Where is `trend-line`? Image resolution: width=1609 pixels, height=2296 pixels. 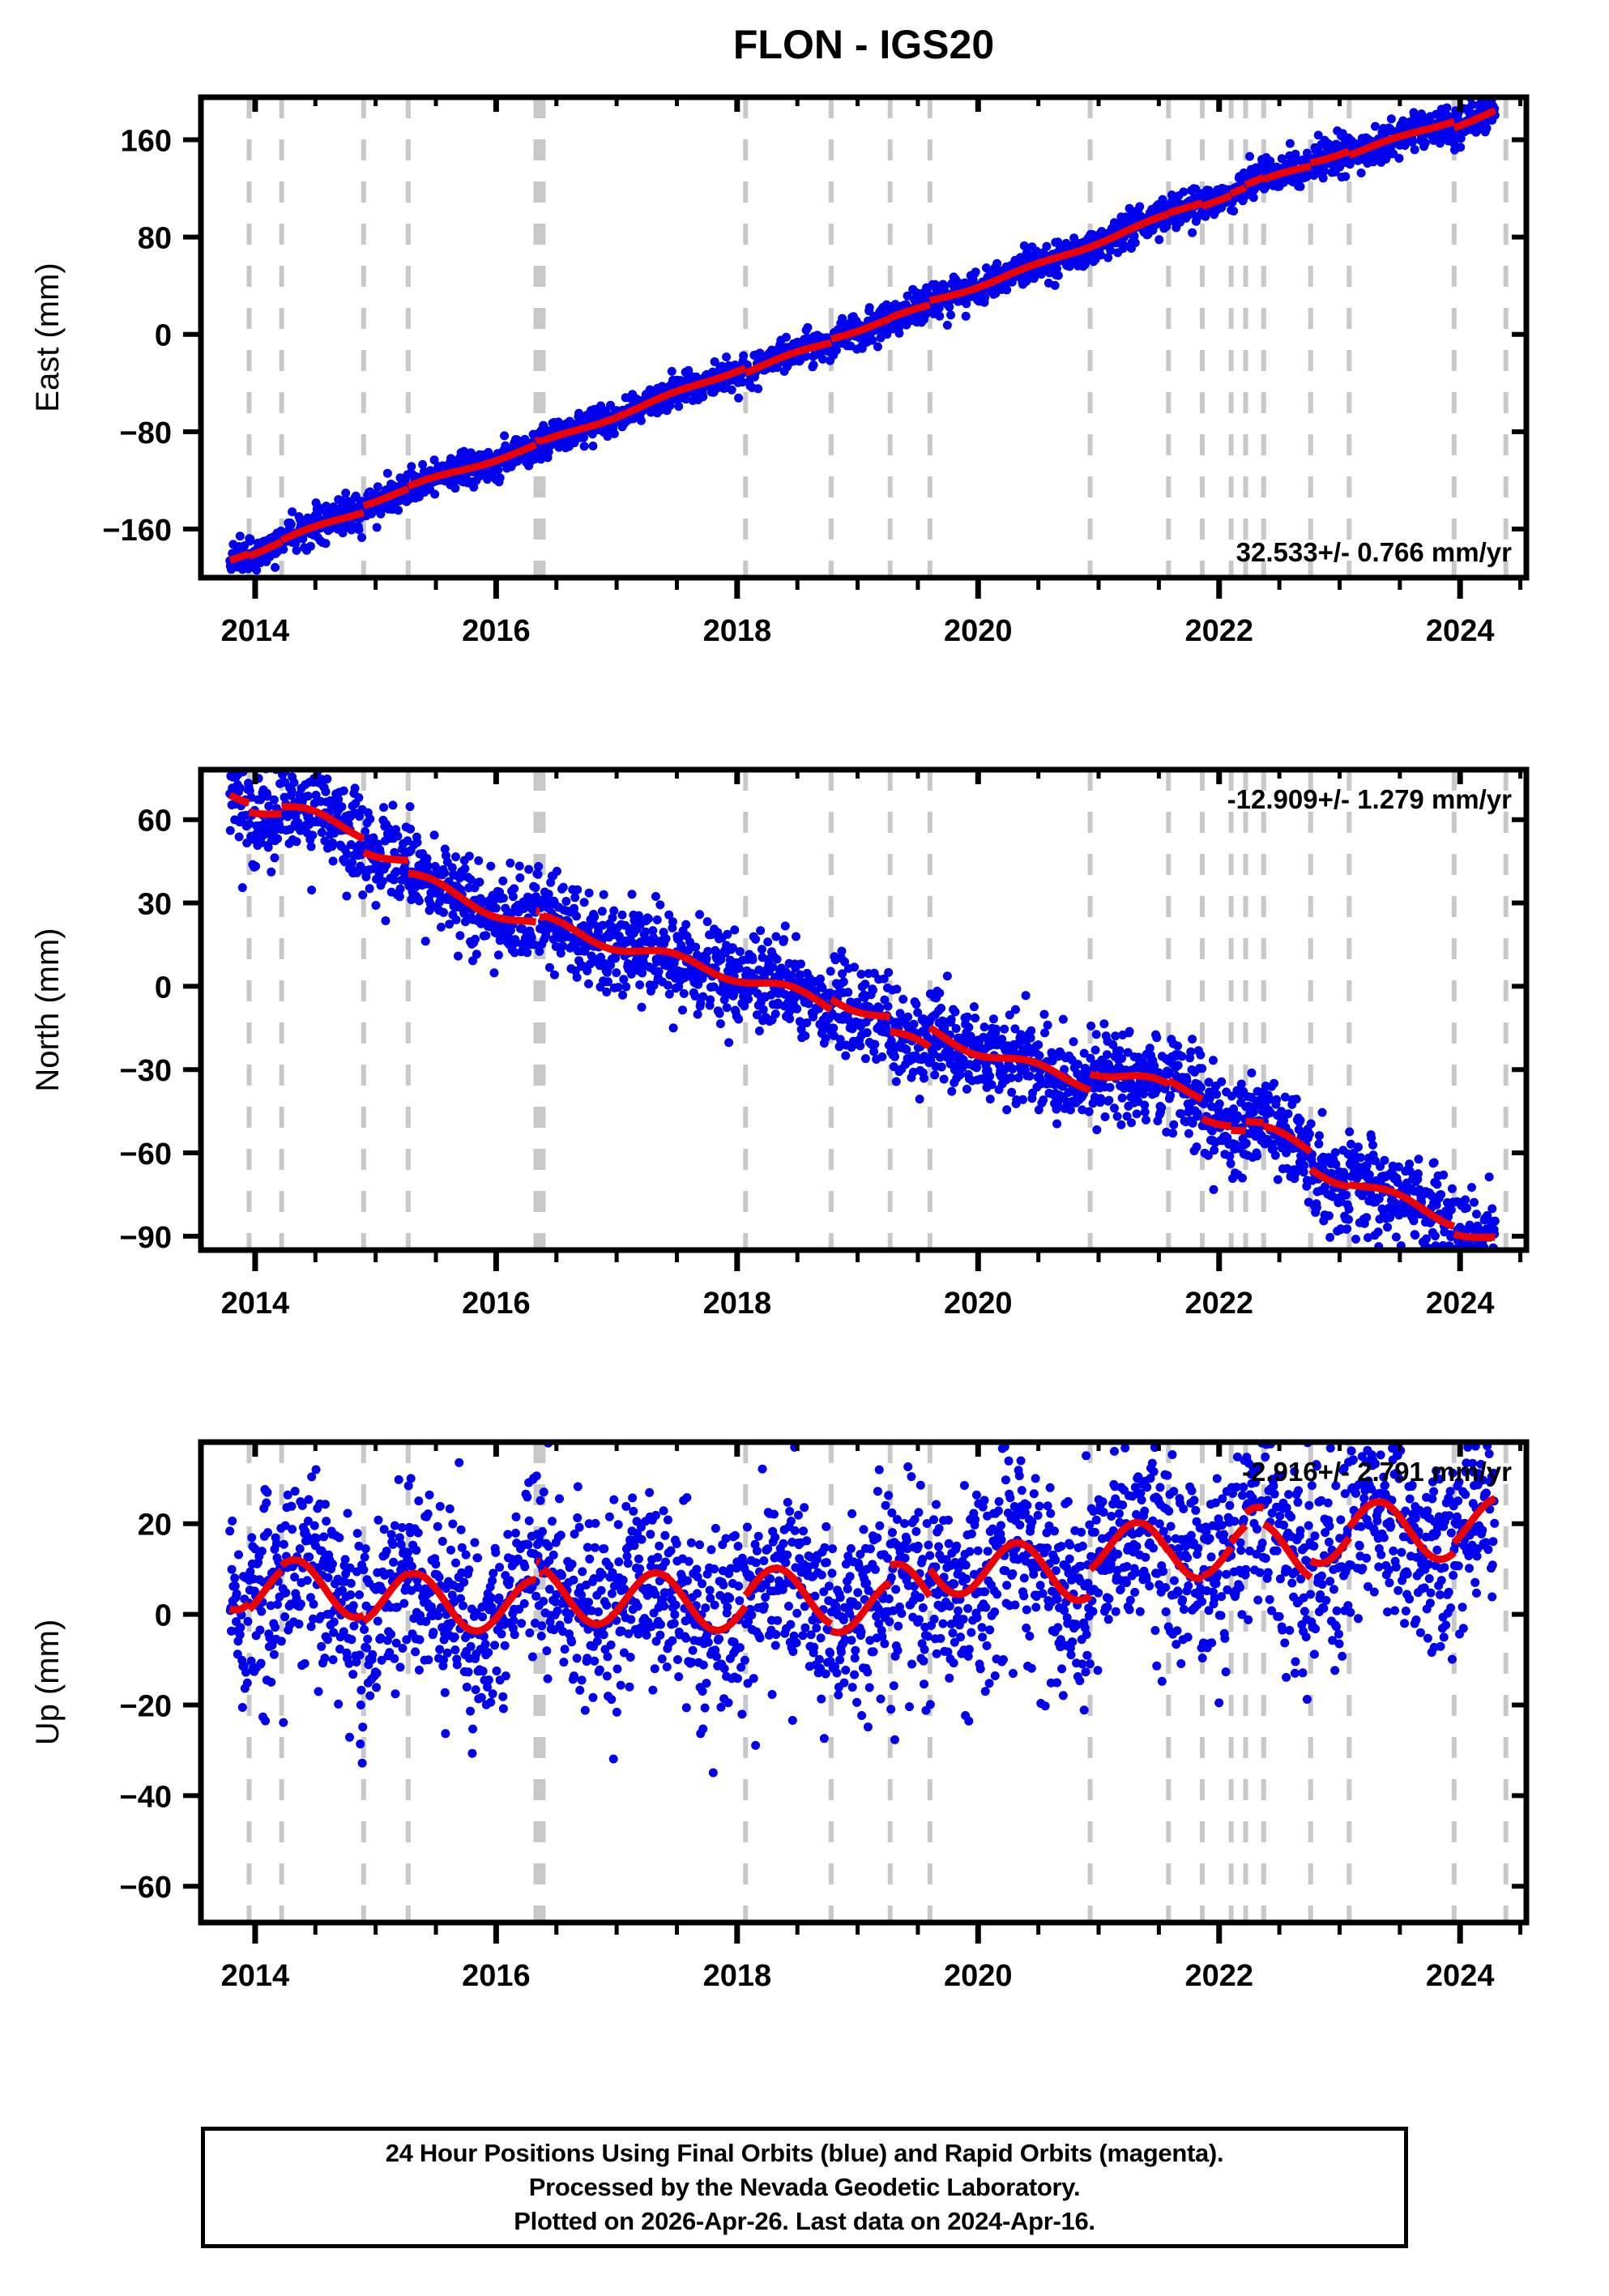 trend-line is located at coordinates (862, 1566).